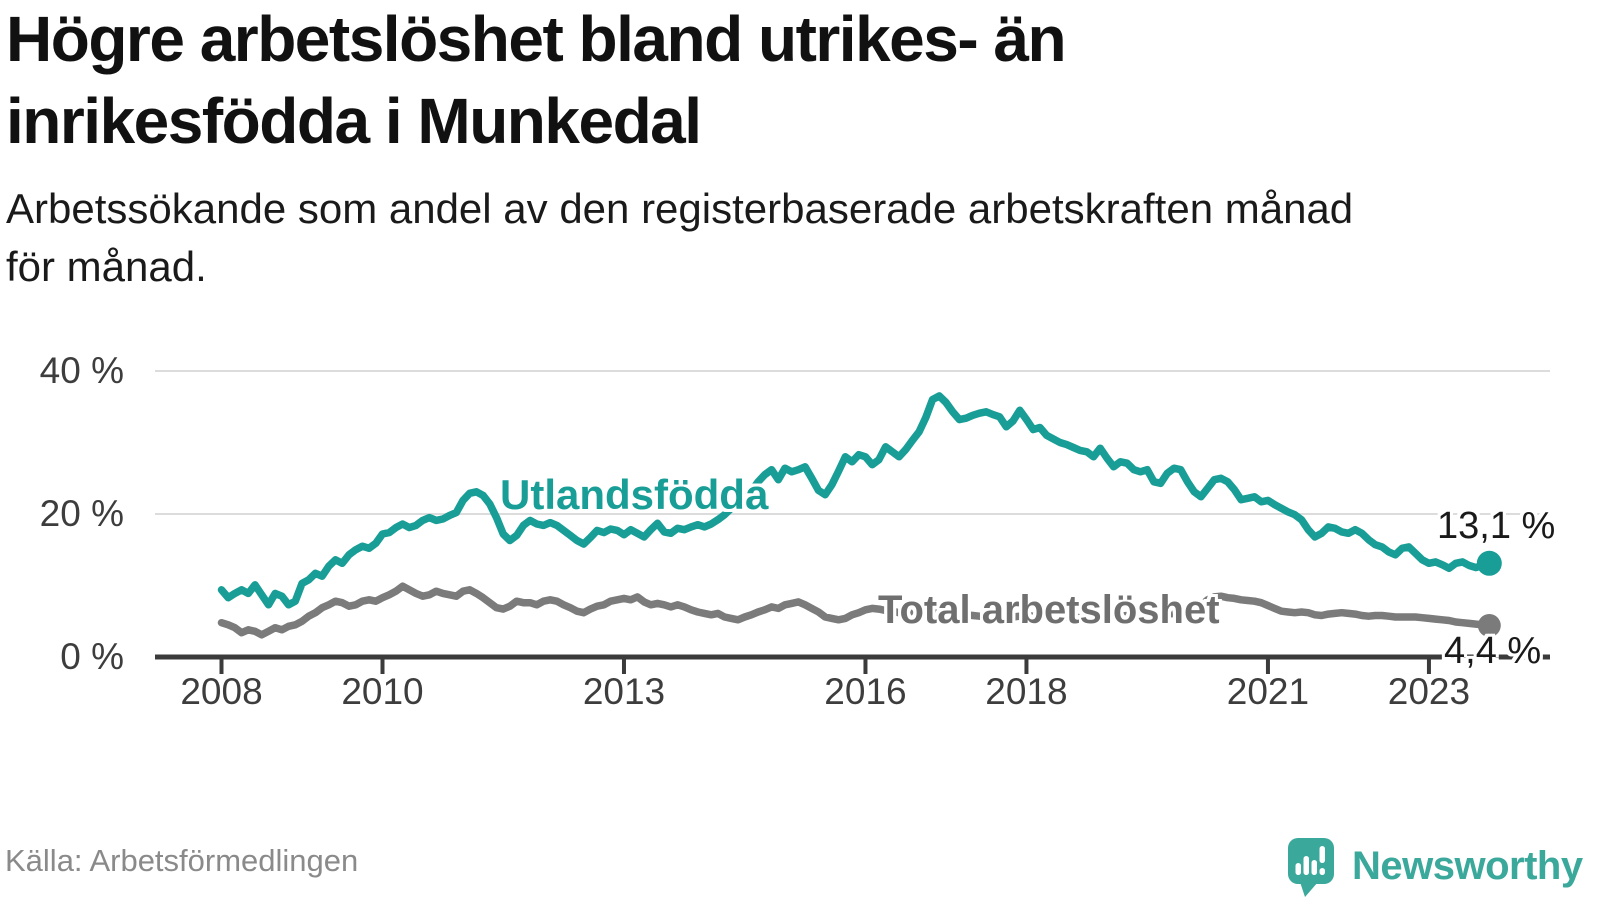  What do you see at coordinates (81, 370) in the screenshot?
I see `y-axis-tick-label: 40 %` at bounding box center [81, 370].